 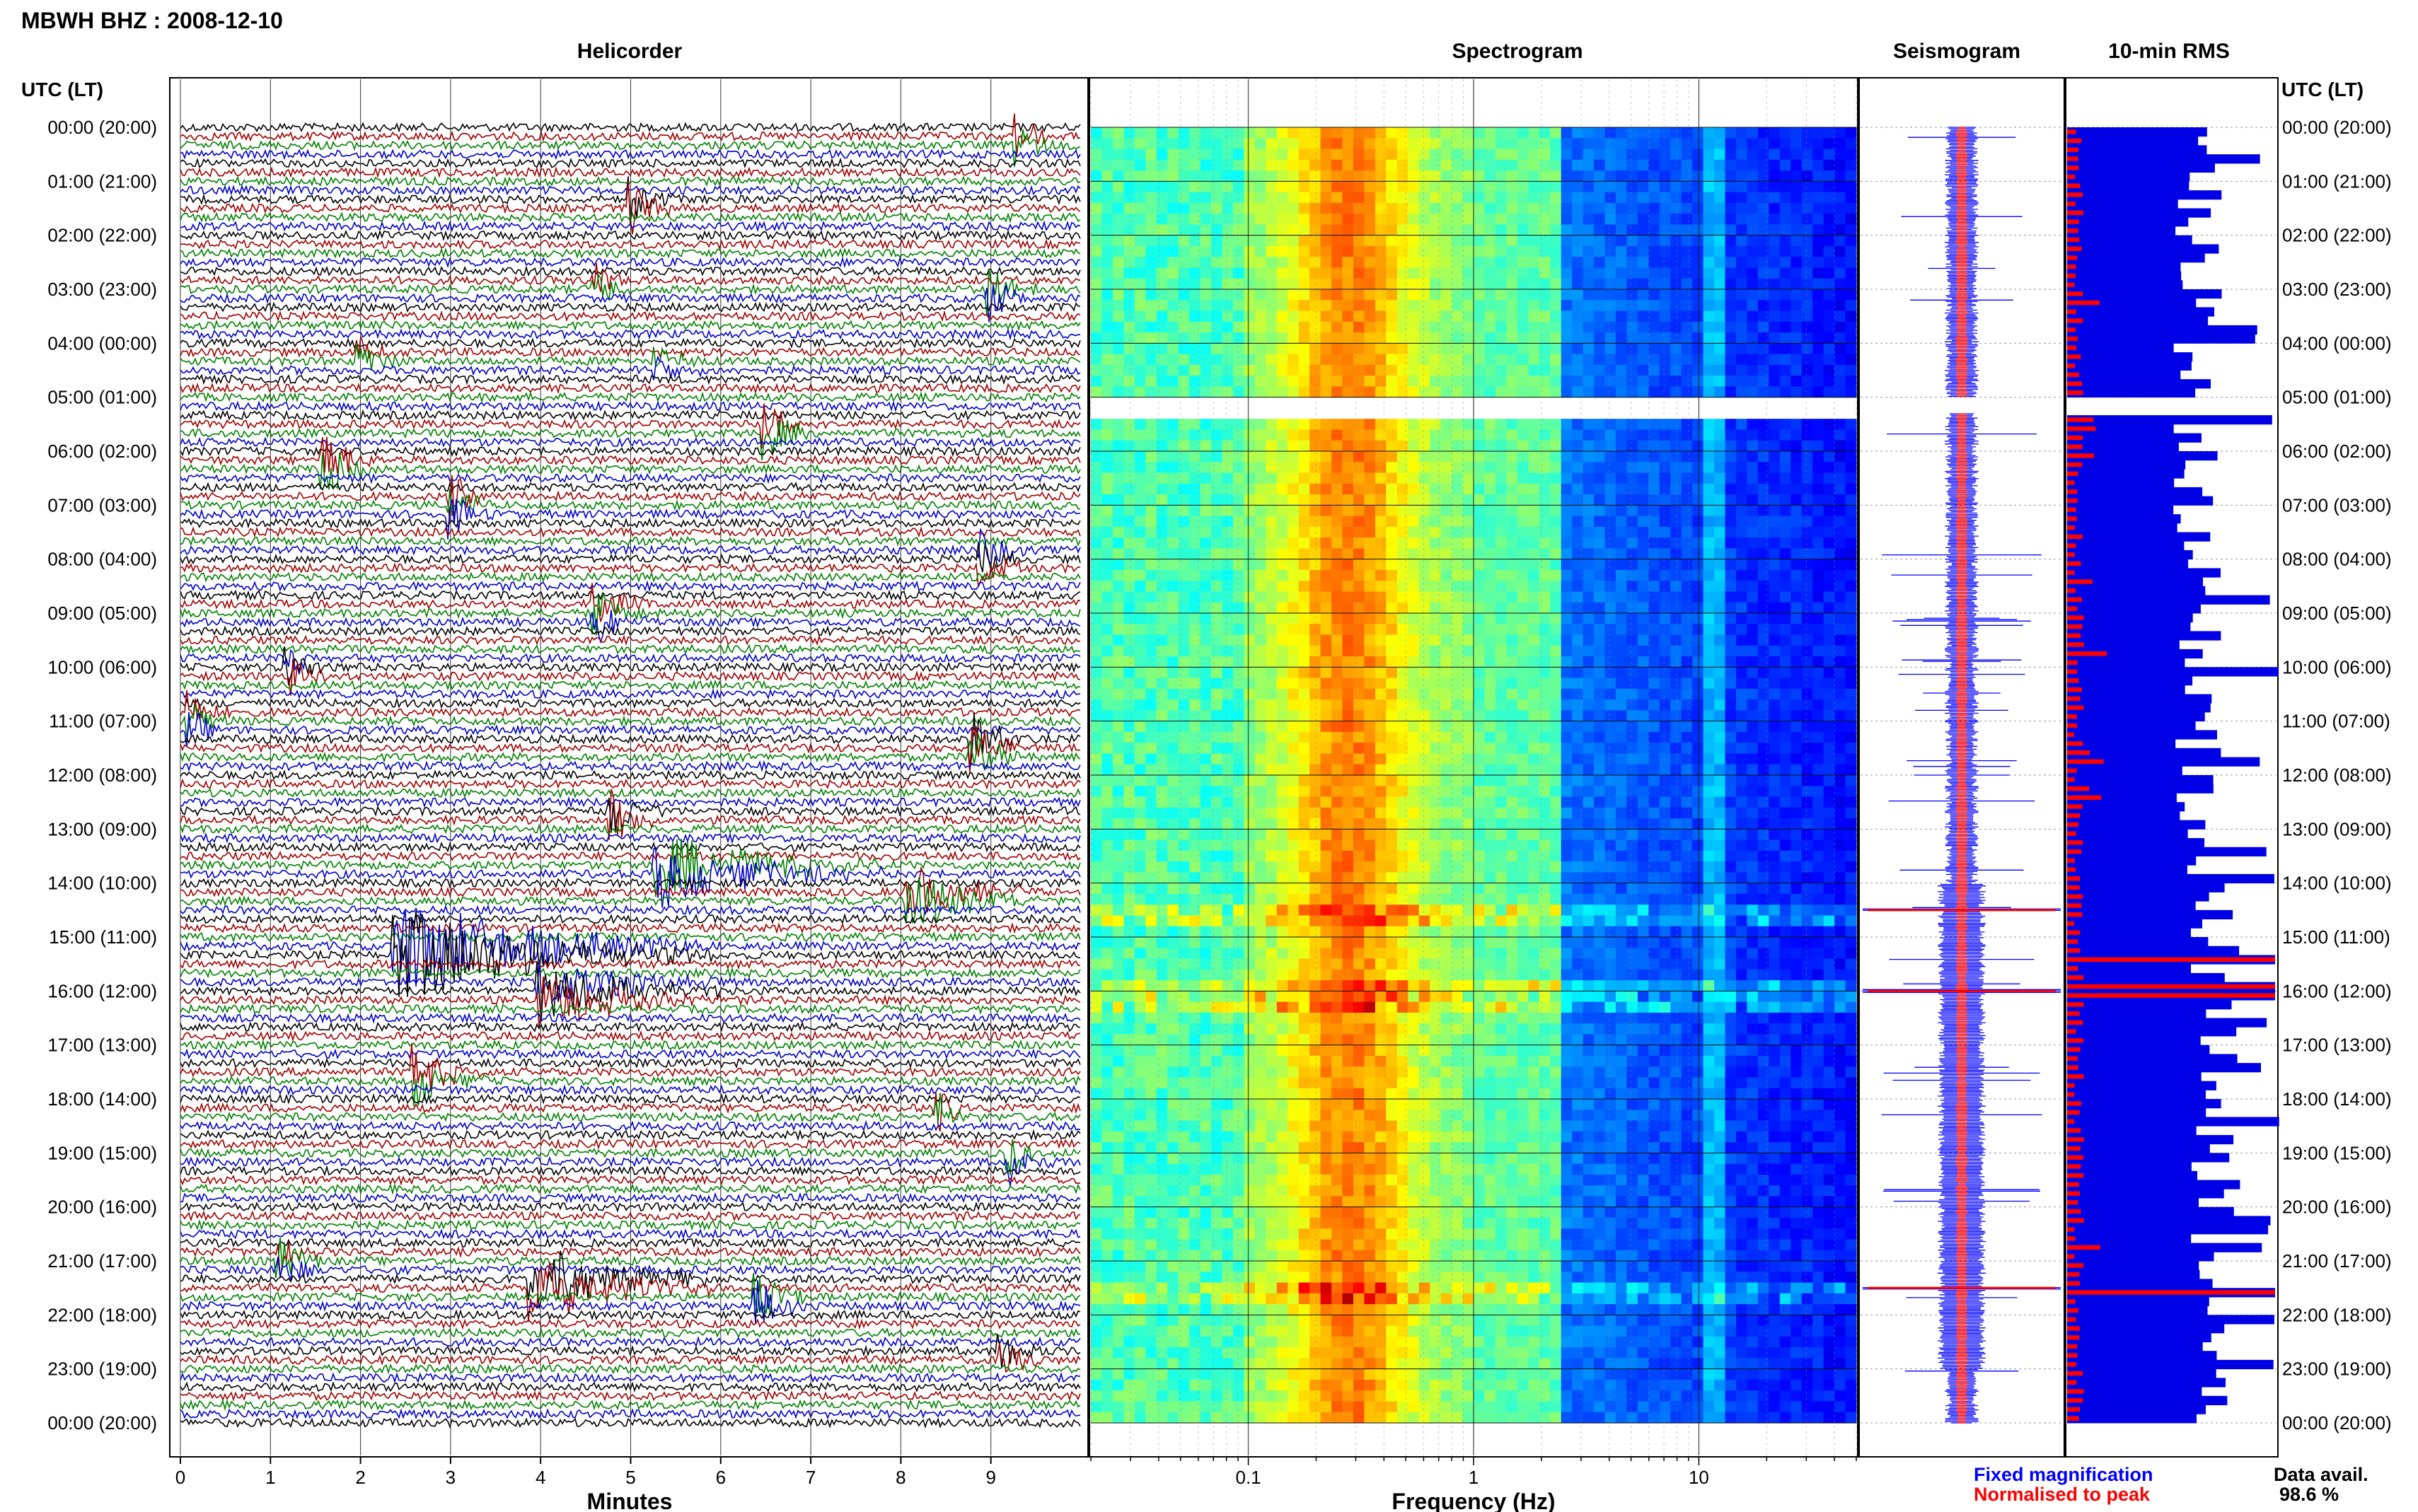 What do you see at coordinates (901, 1477) in the screenshot?
I see `helicorder-x-tick-label: 8` at bounding box center [901, 1477].